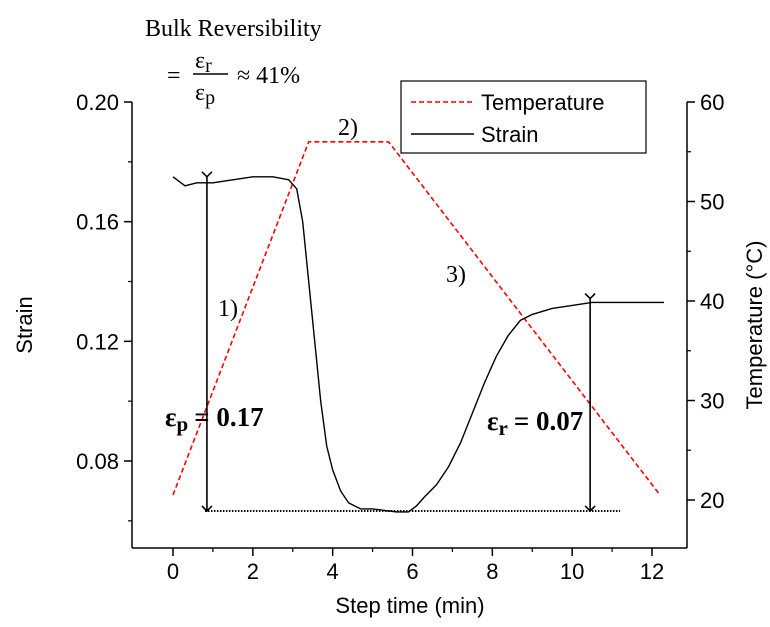 Image resolution: width=770 pixels, height=627 pixels. I want to click on legend: Temperature Strain, so click(523, 117).